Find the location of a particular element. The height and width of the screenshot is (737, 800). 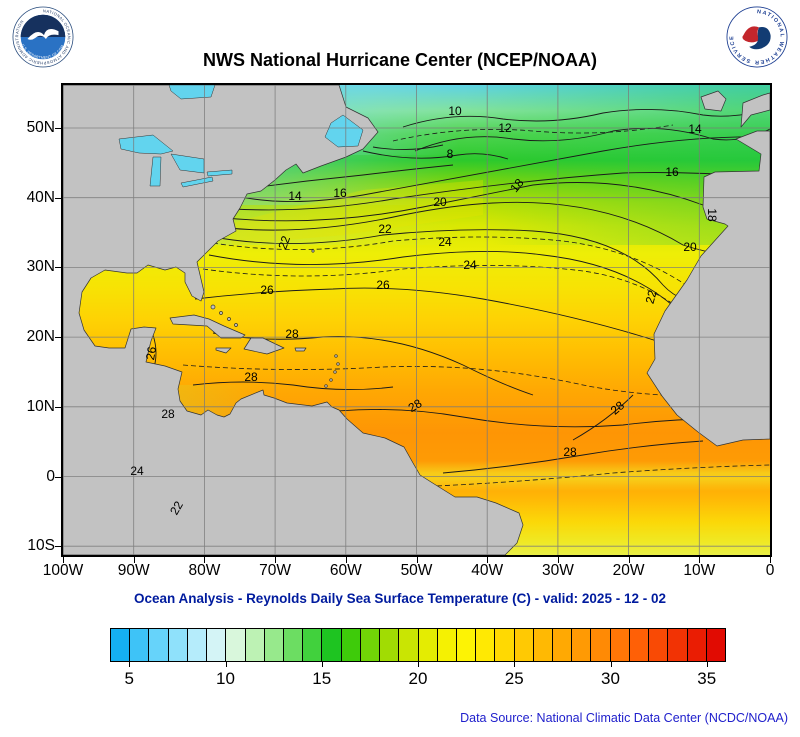

lon-label-10W: 10W is located at coordinates (699, 570).